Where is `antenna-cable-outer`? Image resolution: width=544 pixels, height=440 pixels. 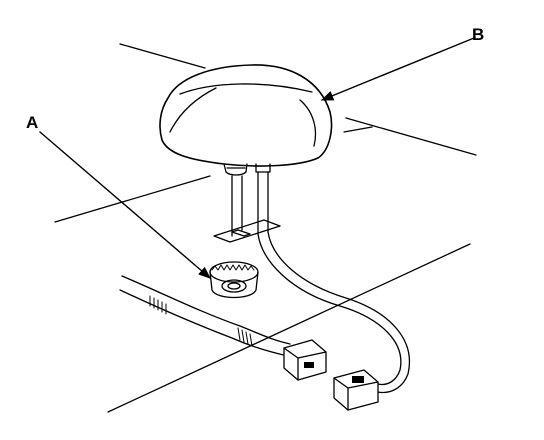 antenna-cable-outer is located at coordinates (329, 309).